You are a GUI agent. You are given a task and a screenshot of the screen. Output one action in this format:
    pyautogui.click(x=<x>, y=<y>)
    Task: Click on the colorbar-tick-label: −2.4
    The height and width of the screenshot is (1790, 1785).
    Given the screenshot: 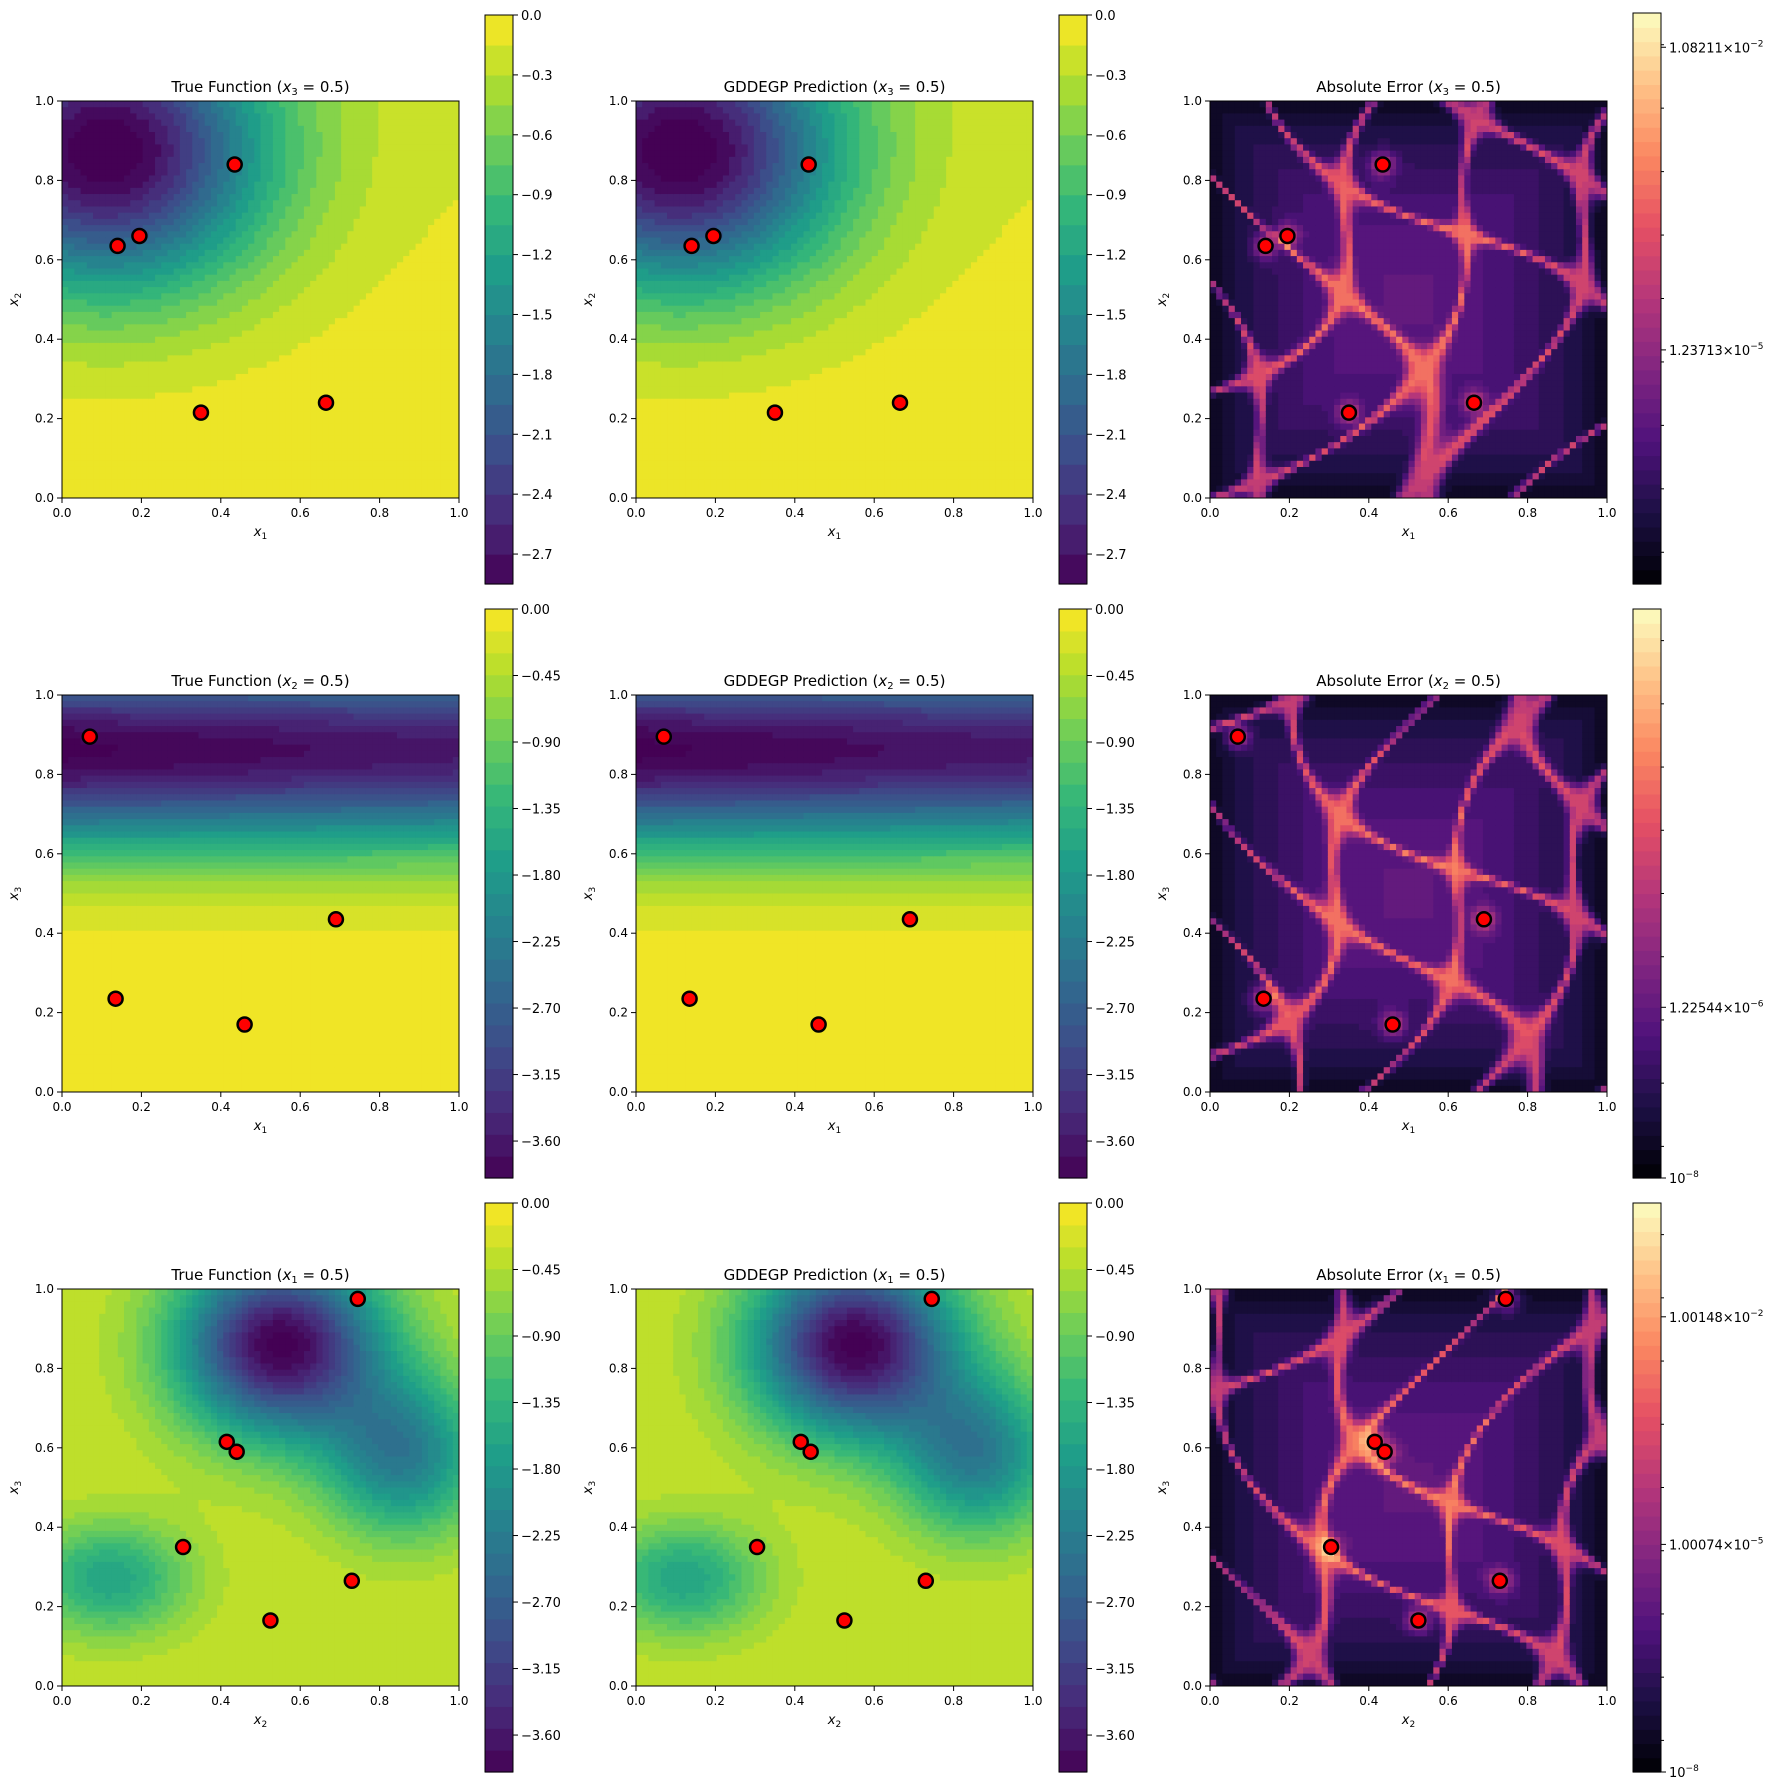 What is the action you would take?
    pyautogui.click(x=537, y=495)
    